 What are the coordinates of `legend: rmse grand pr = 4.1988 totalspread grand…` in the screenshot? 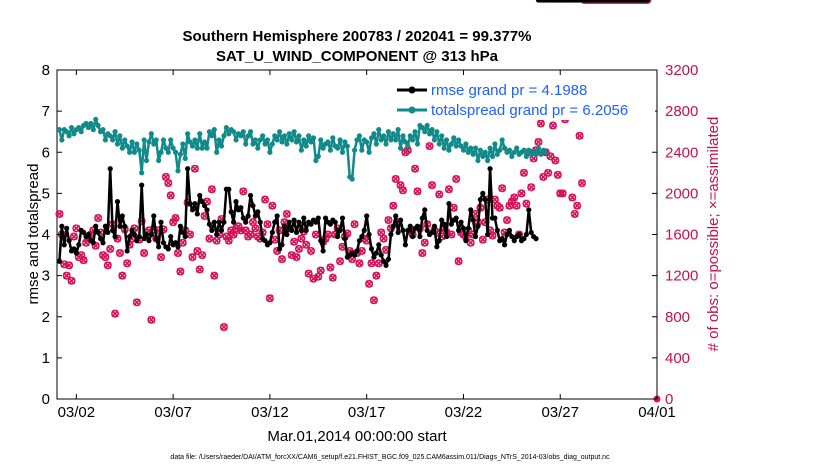 It's located at (524, 99).